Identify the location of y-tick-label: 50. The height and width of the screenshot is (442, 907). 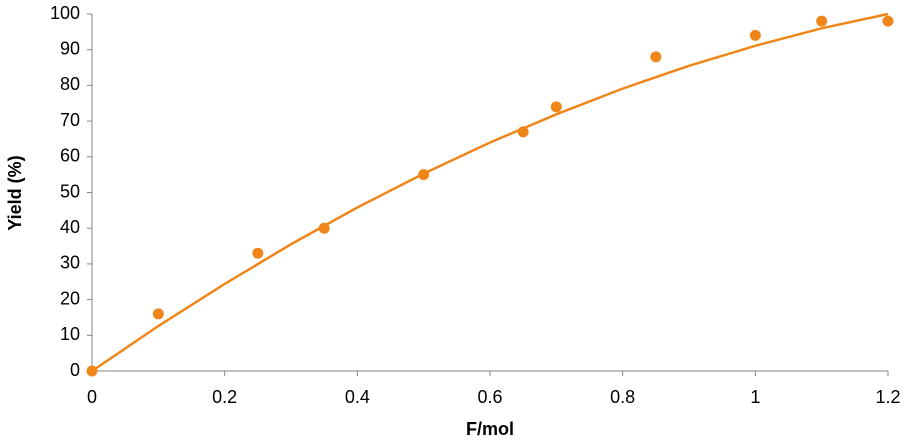
(70, 191).